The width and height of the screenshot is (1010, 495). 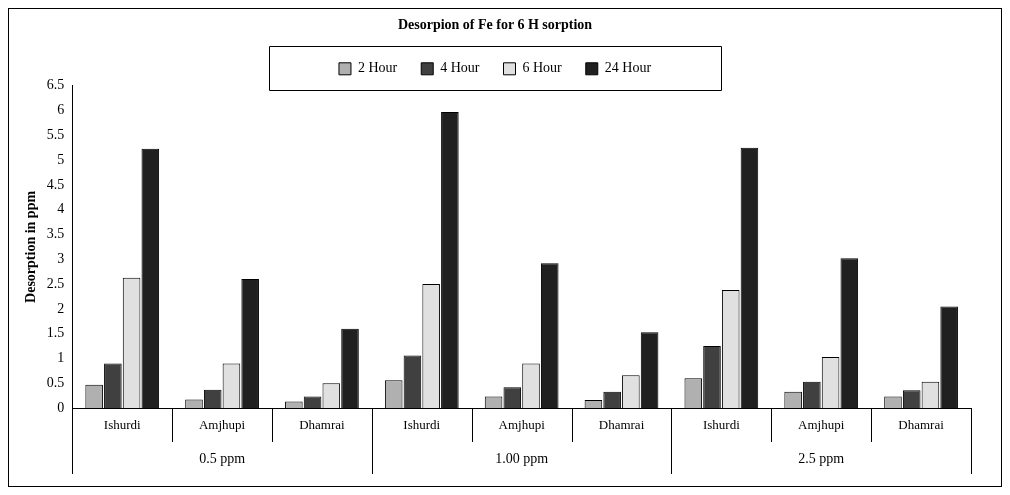 What do you see at coordinates (55, 85) in the screenshot?
I see `y-tick-label: 6.5` at bounding box center [55, 85].